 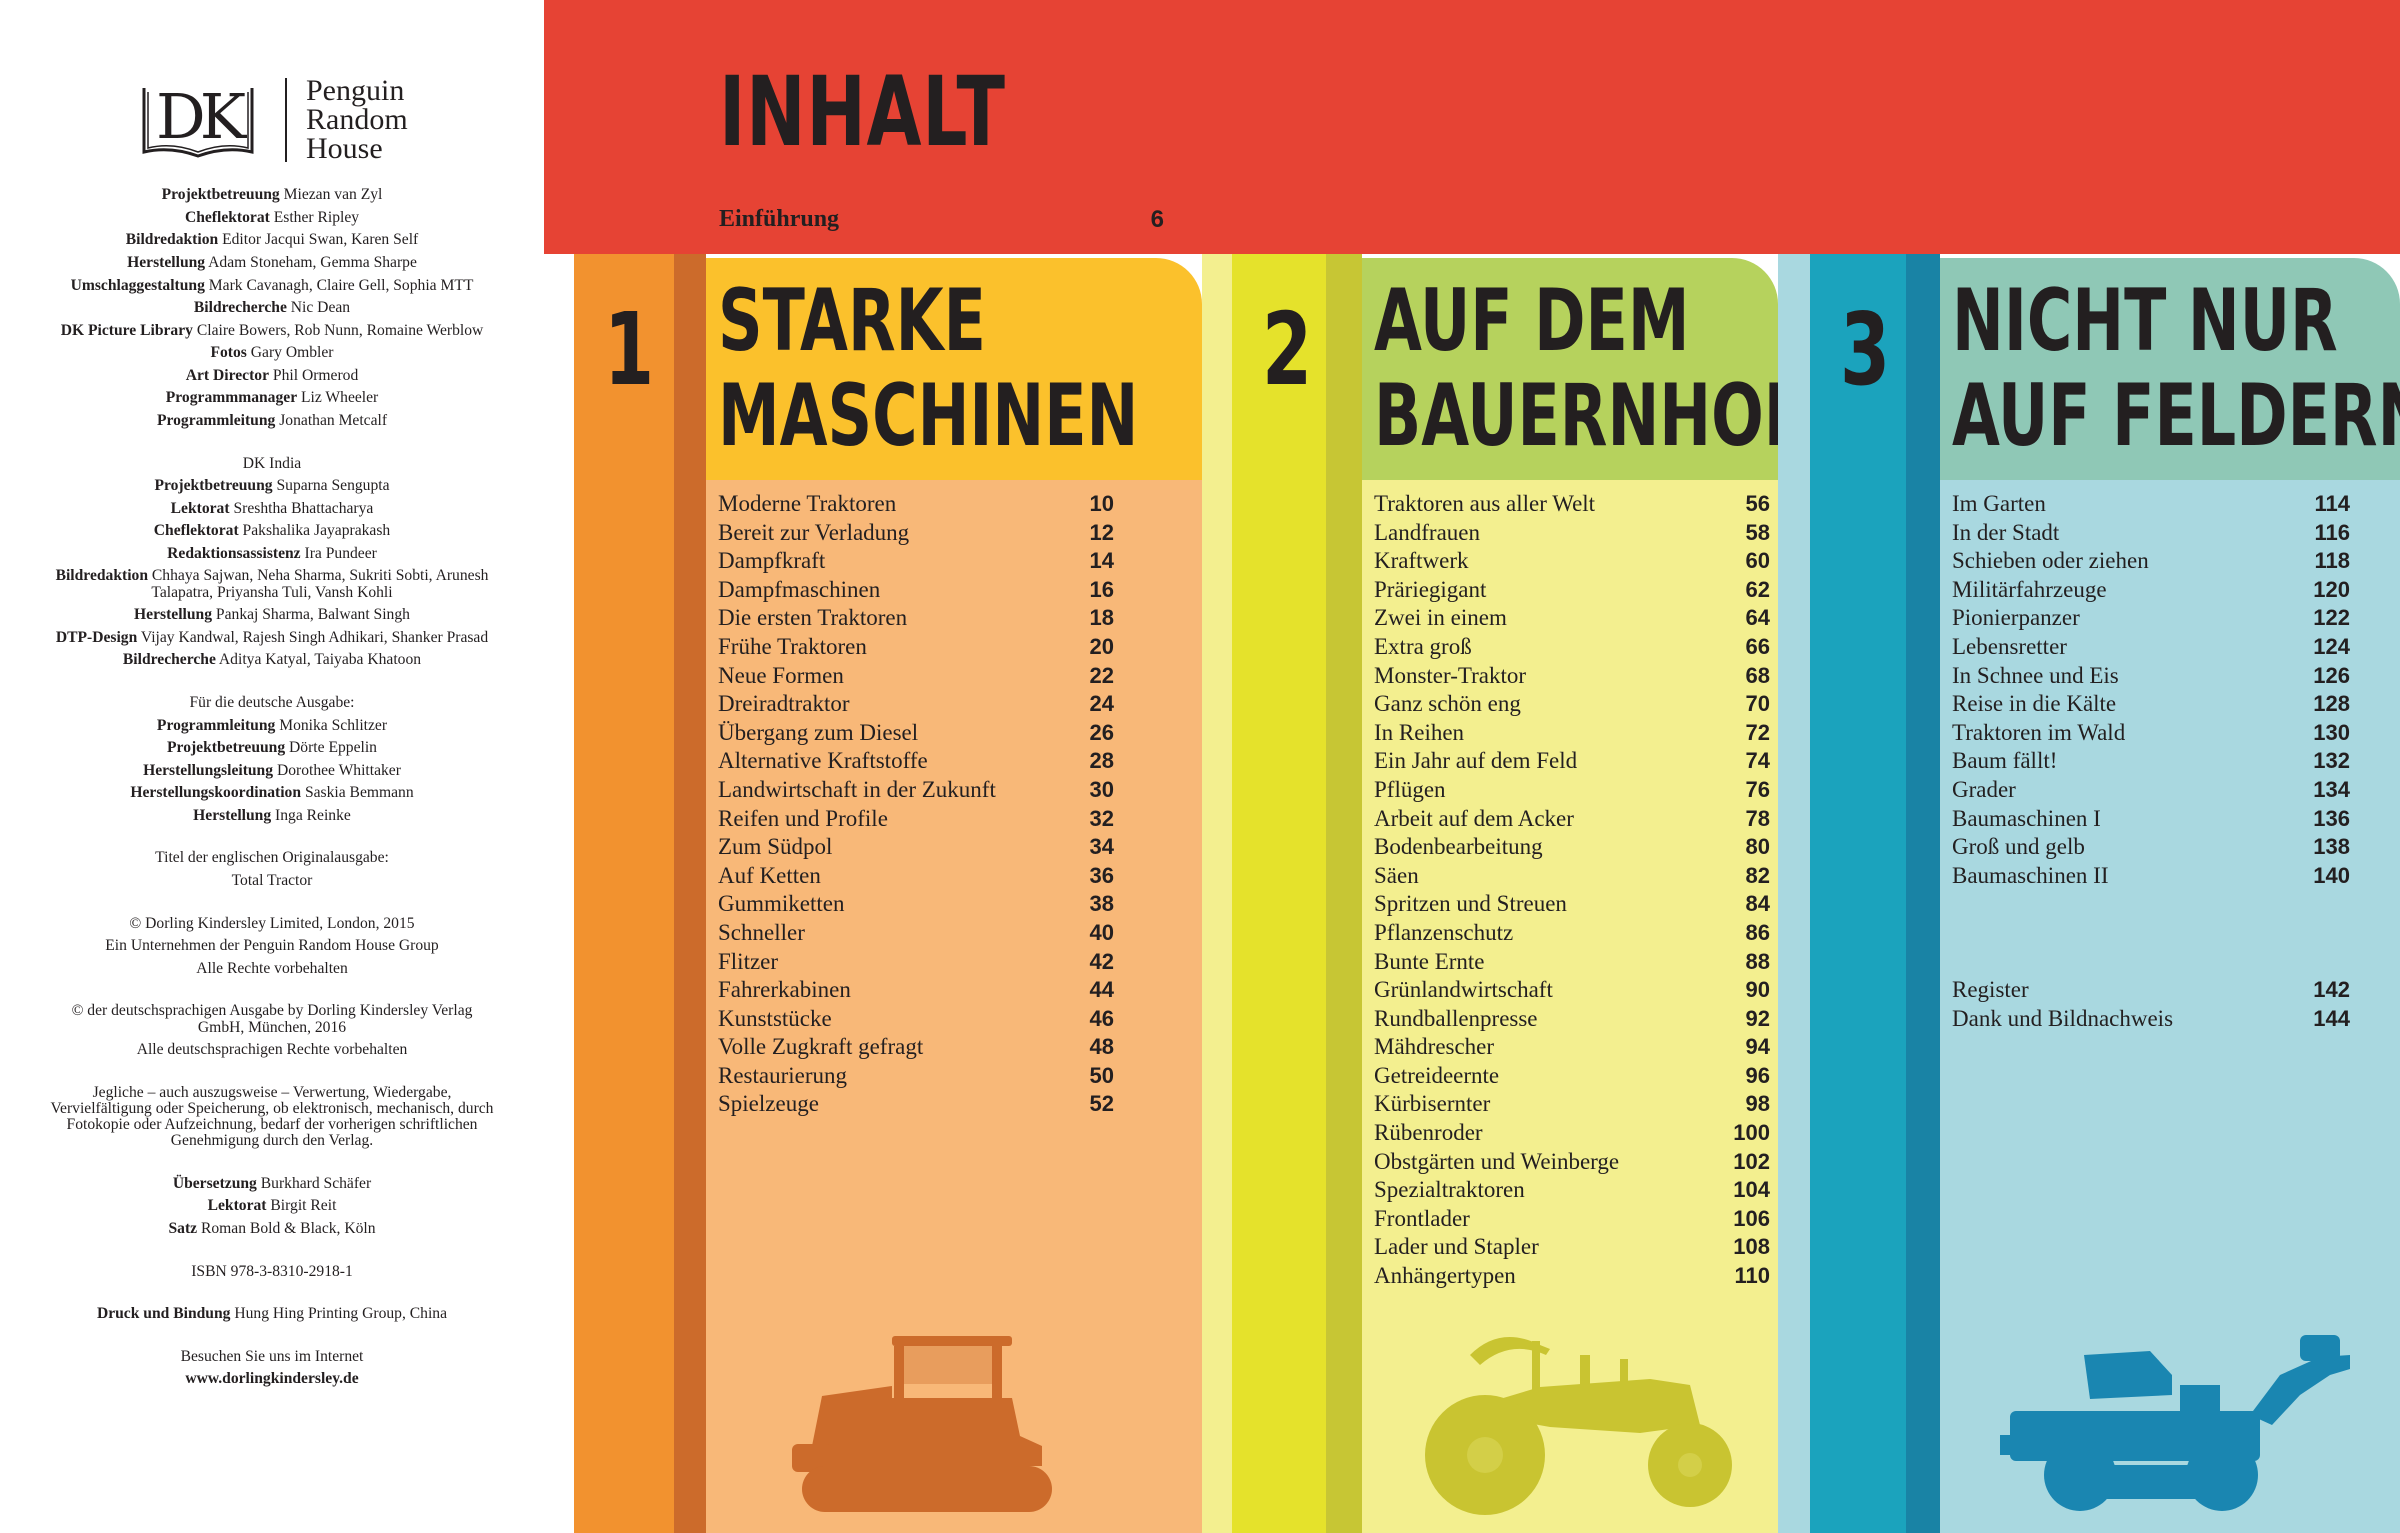 What do you see at coordinates (910, 847) in the screenshot?
I see `toc-entry: Zum Südpol 34` at bounding box center [910, 847].